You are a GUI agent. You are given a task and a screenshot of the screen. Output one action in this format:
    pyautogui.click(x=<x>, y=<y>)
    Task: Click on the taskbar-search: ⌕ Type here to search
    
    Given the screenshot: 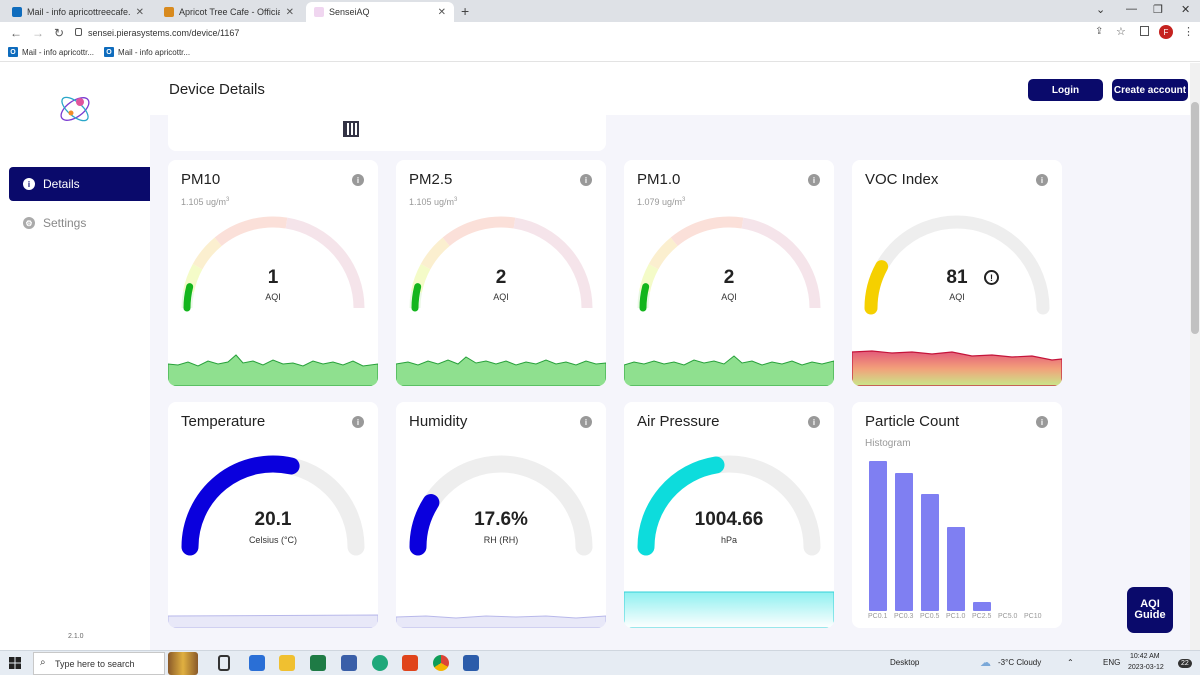 What is the action you would take?
    pyautogui.click(x=99, y=663)
    